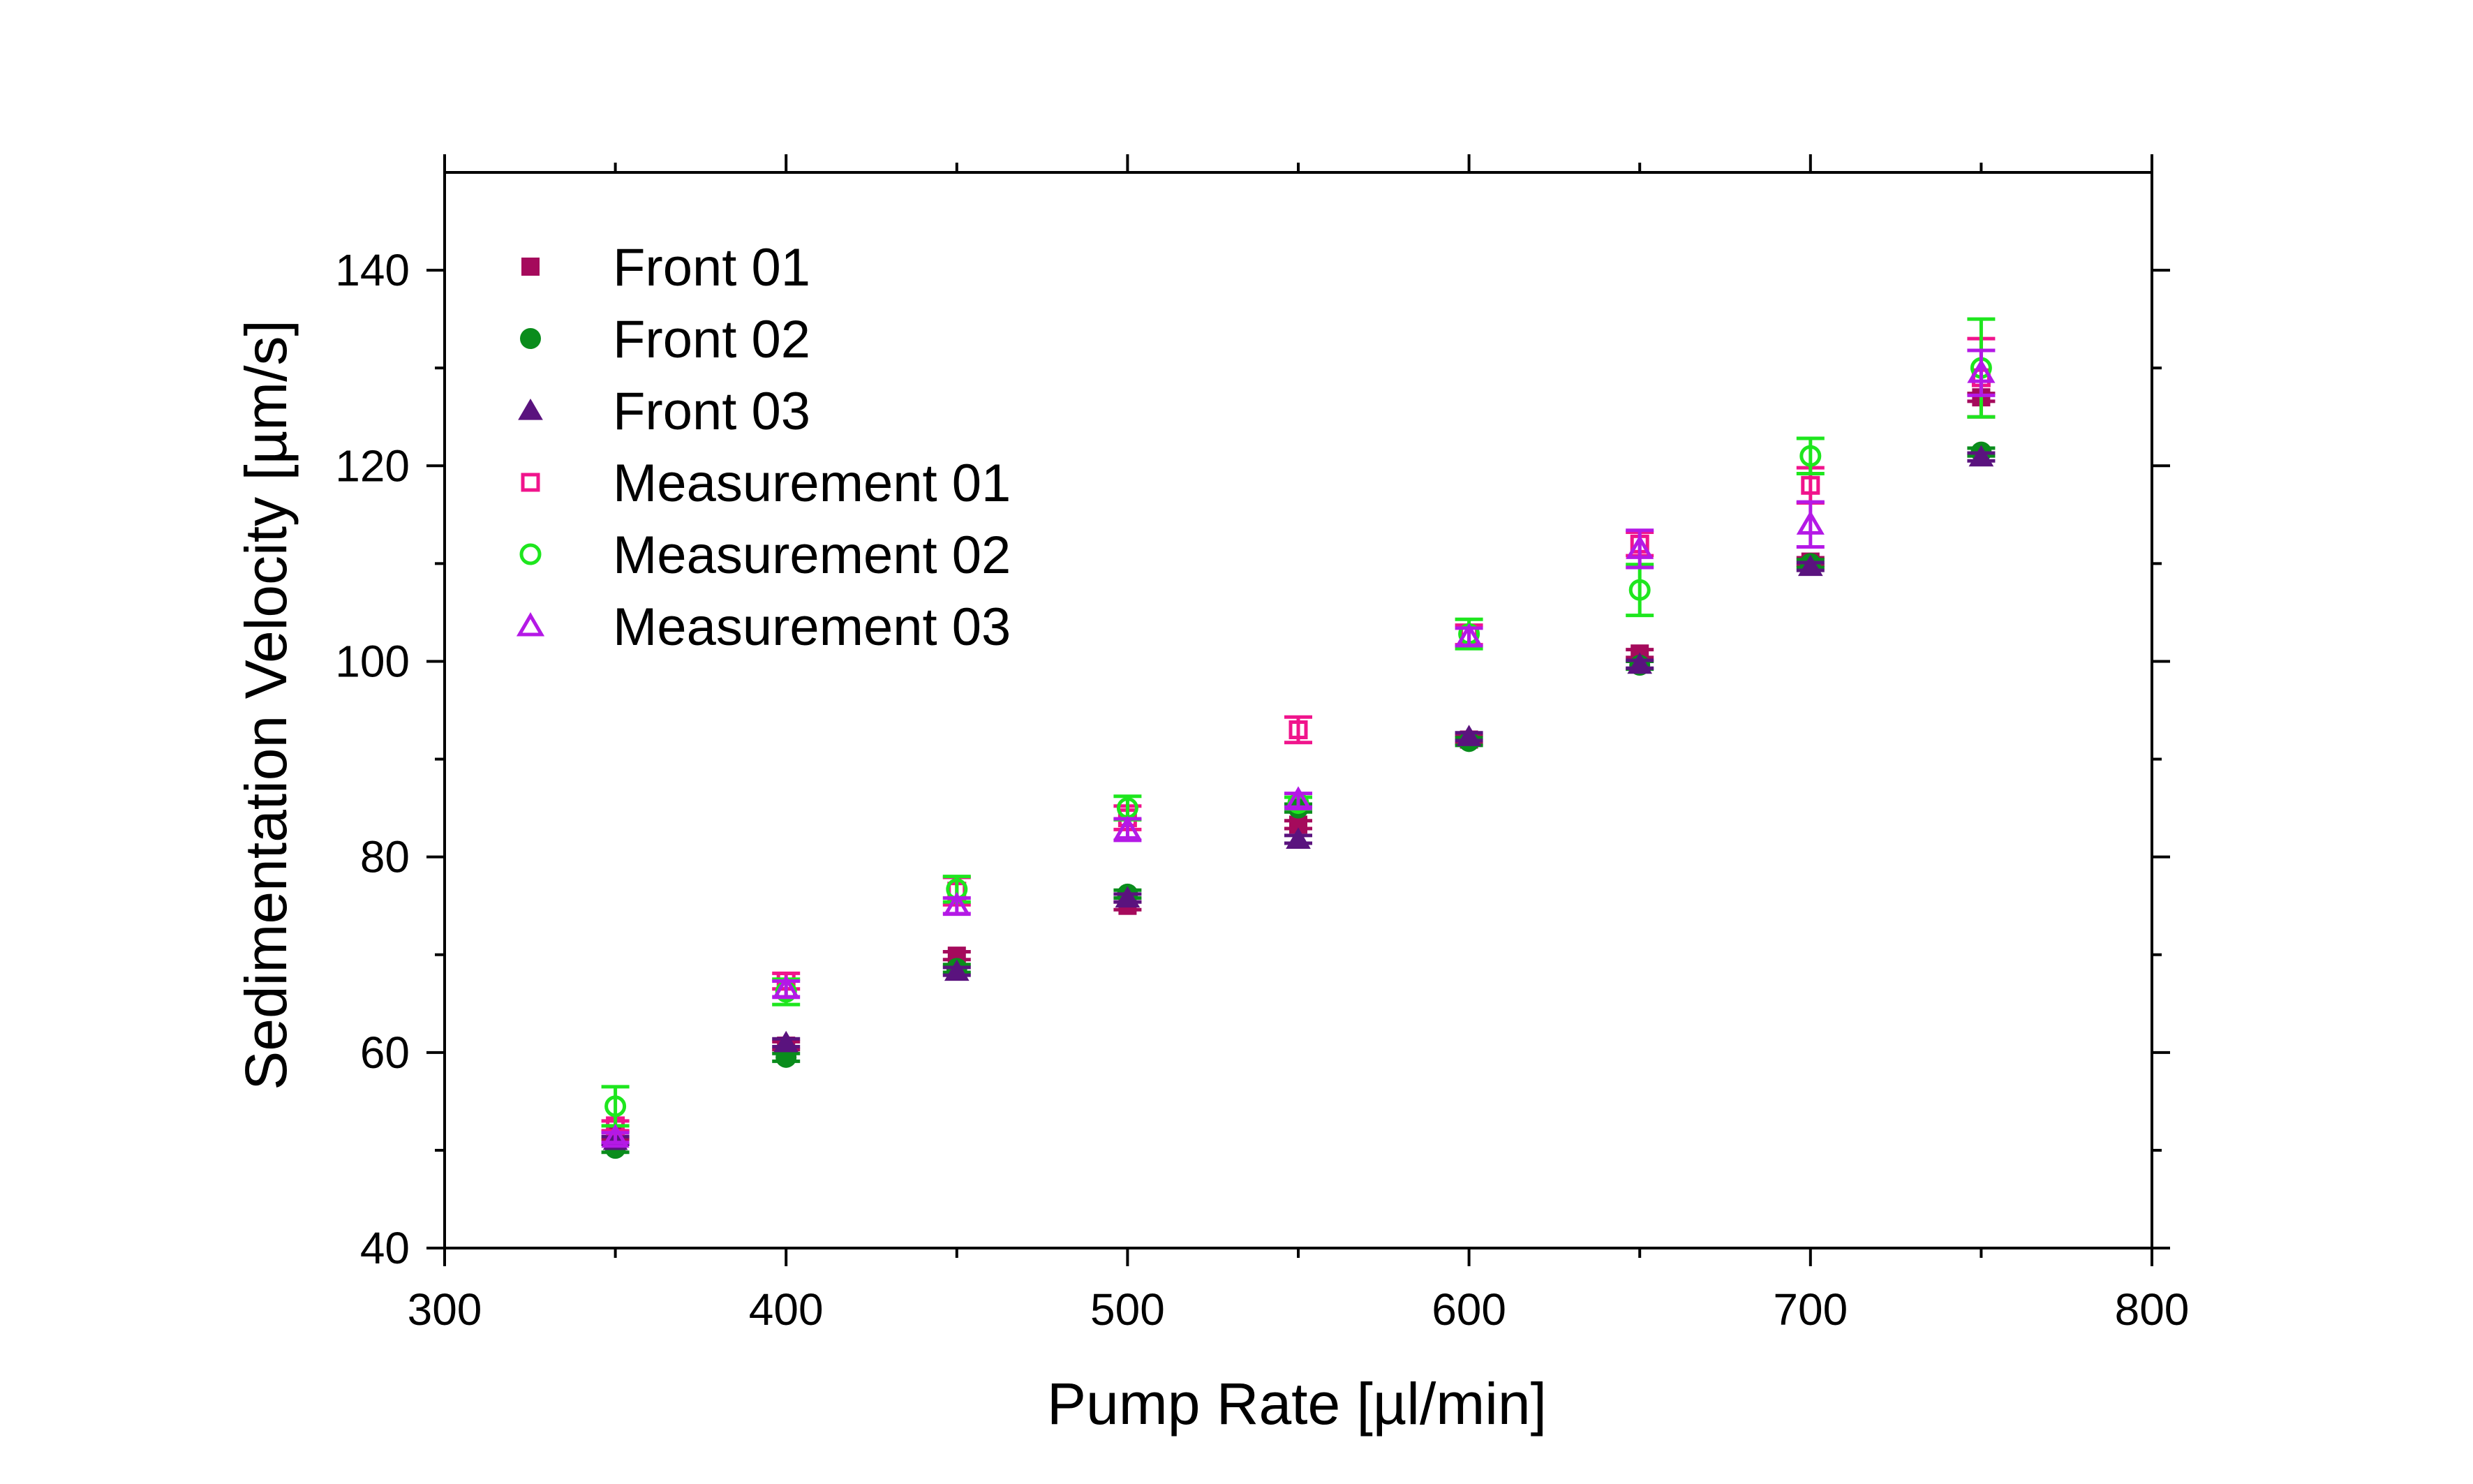 This screenshot has height=1484, width=2473. What do you see at coordinates (711, 339) in the screenshot?
I see `legend-label: Front 02` at bounding box center [711, 339].